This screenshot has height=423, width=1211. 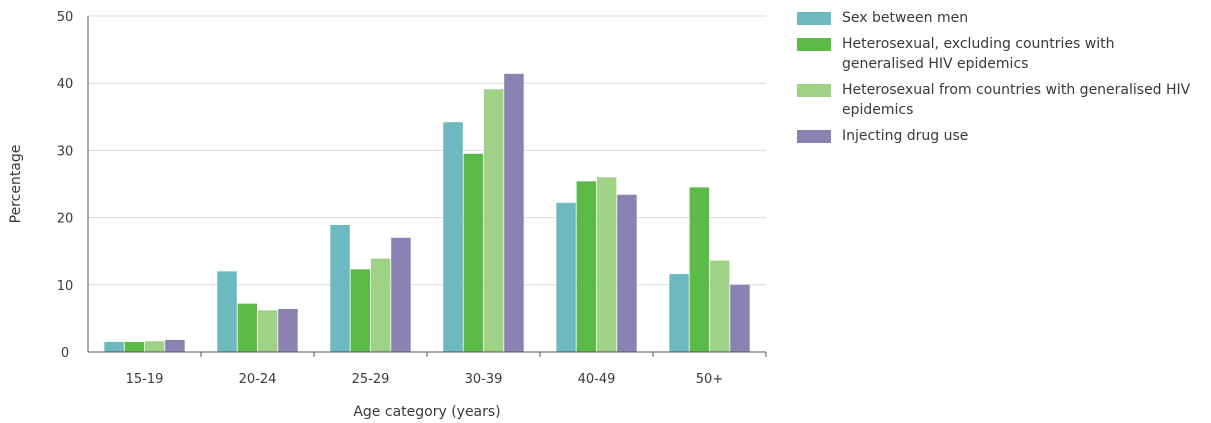 What do you see at coordinates (258, 379) in the screenshot?
I see `x-tick-label: 20-24` at bounding box center [258, 379].